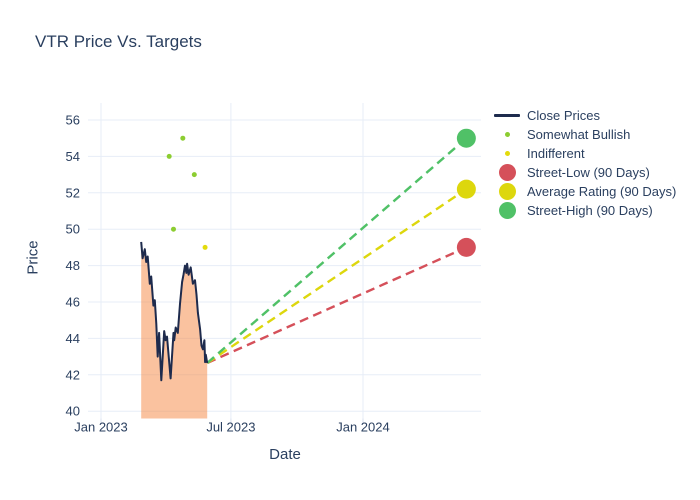  I want to click on somewhat-bullish-dot-swatch, so click(507, 134).